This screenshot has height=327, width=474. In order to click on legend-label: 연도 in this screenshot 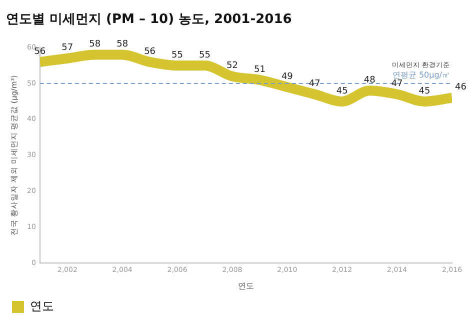, I will do `click(42, 306)`.